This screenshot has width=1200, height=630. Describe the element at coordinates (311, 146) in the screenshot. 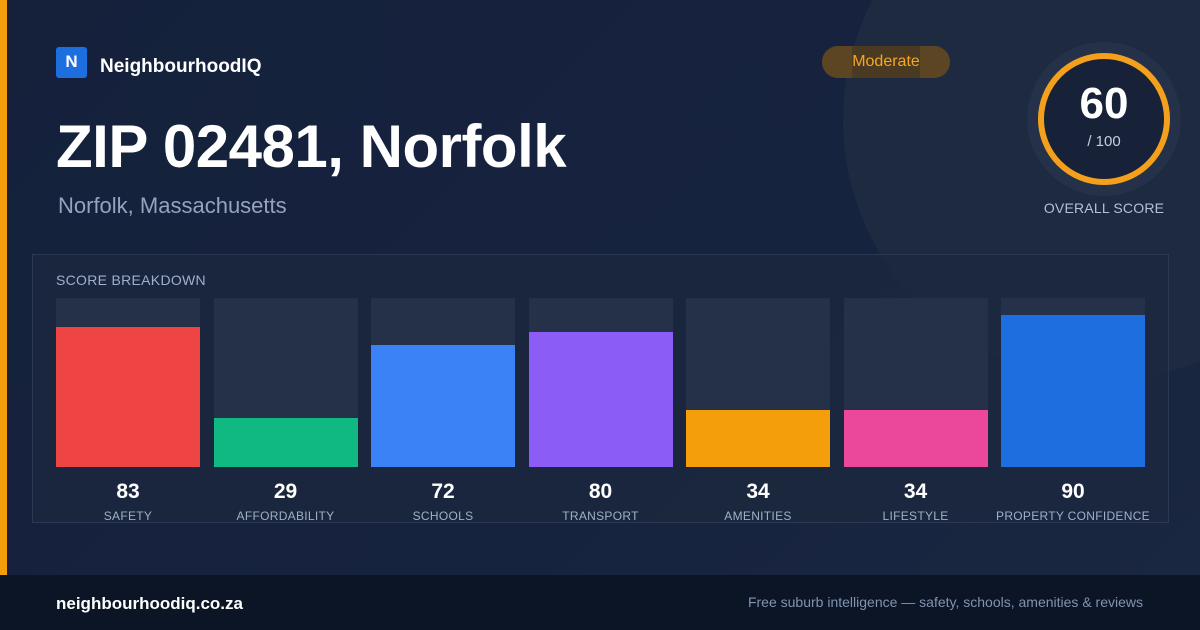

I see `page-title: ZIP 02481, Norfolk` at that location.